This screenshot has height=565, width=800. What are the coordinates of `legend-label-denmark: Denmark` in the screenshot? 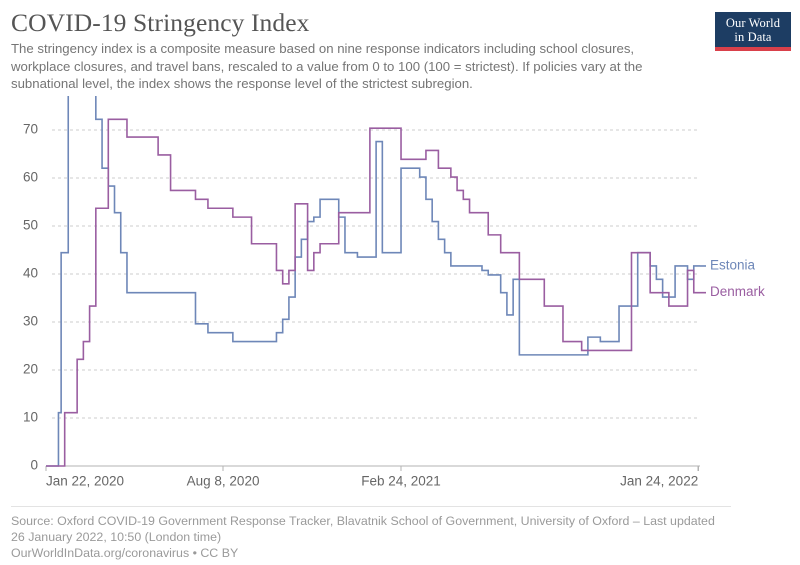 It's located at (737, 291).